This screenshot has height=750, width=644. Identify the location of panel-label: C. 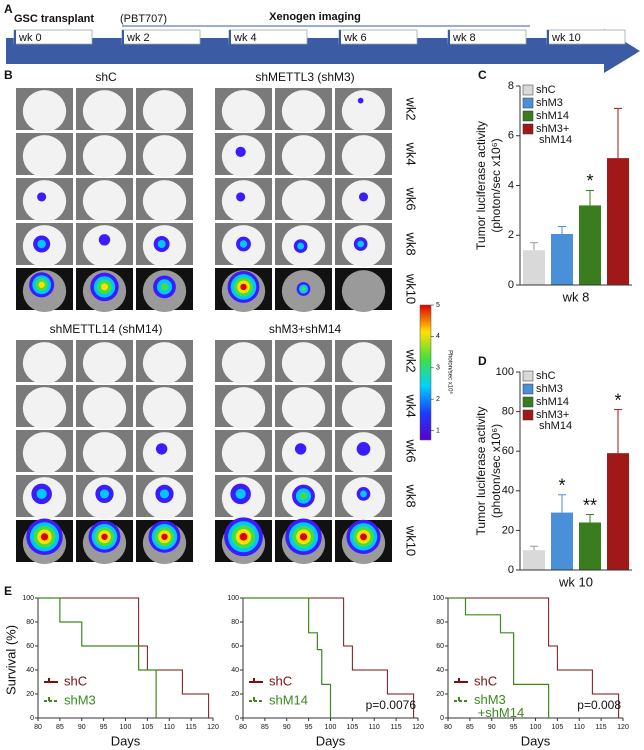
(482, 75).